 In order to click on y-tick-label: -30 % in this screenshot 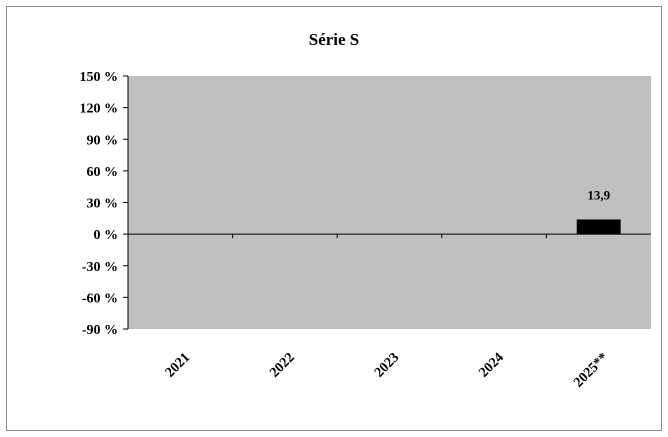, I will do `click(100, 267)`.